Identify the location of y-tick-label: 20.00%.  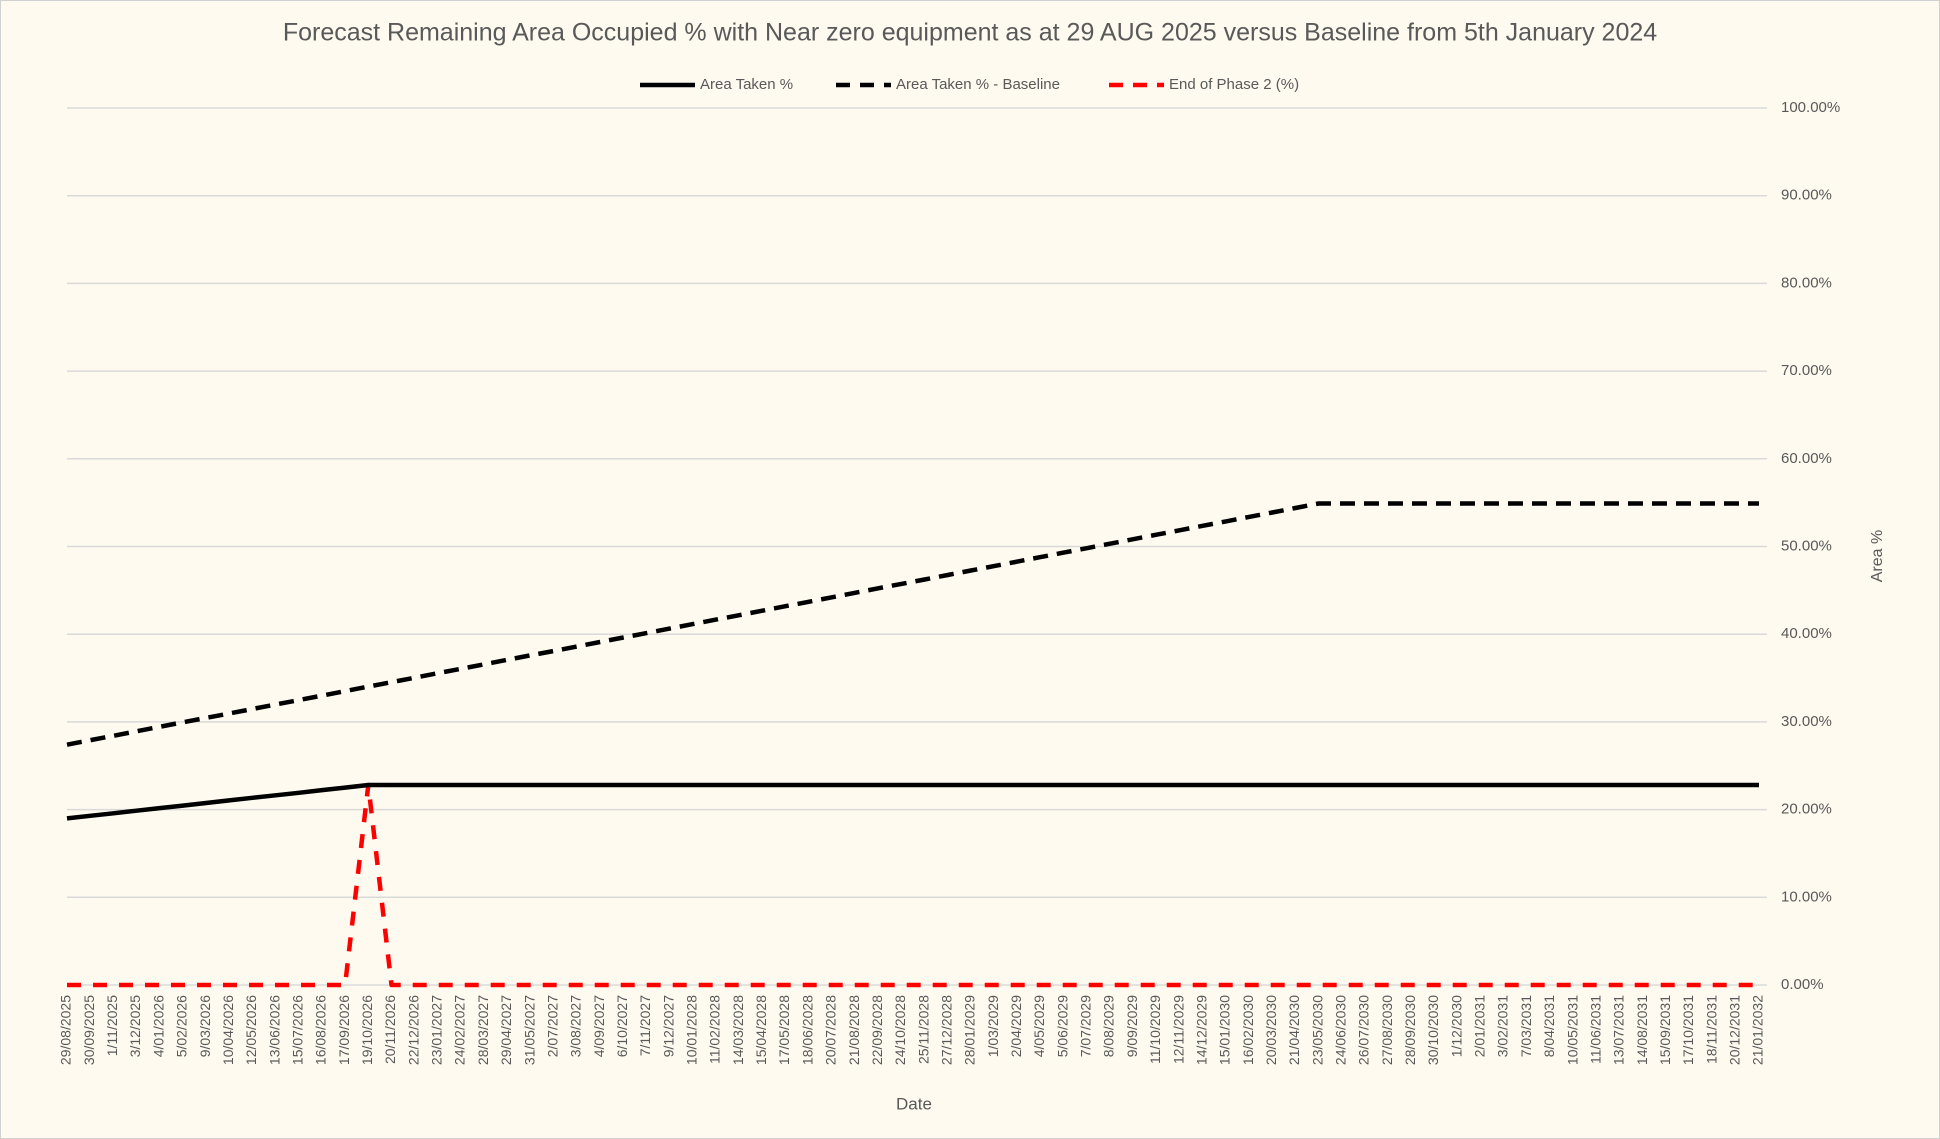
(1806, 809).